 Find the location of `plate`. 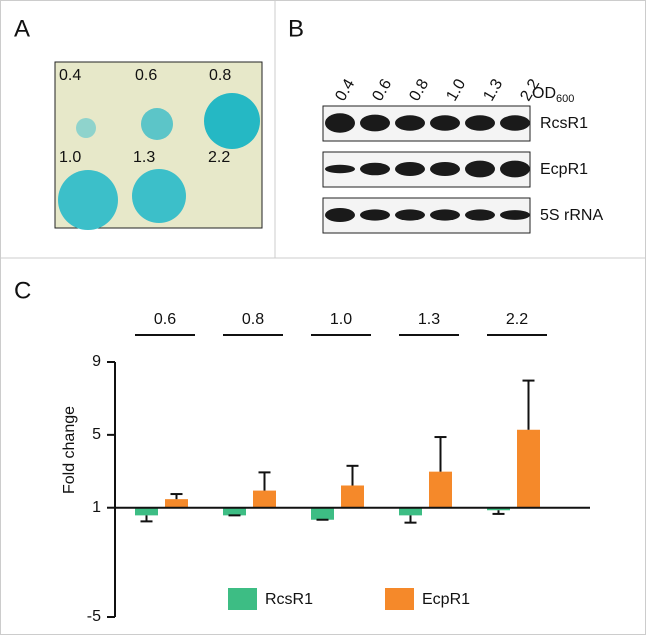

plate is located at coordinates (158, 145).